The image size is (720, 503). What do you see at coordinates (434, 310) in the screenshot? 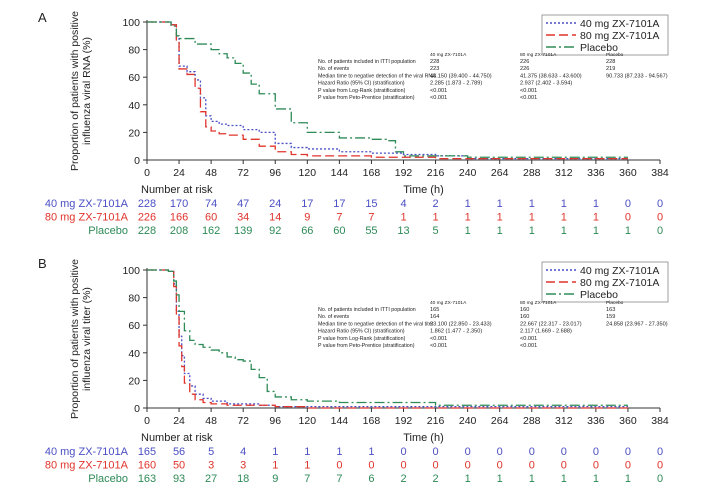
I see `stats-cell: 165` at bounding box center [434, 310].